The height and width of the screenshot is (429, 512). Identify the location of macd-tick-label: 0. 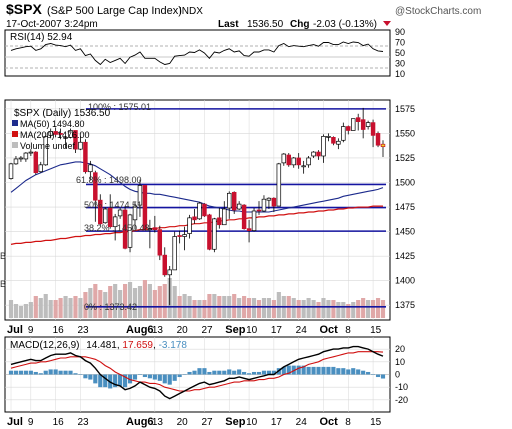
(397, 375).